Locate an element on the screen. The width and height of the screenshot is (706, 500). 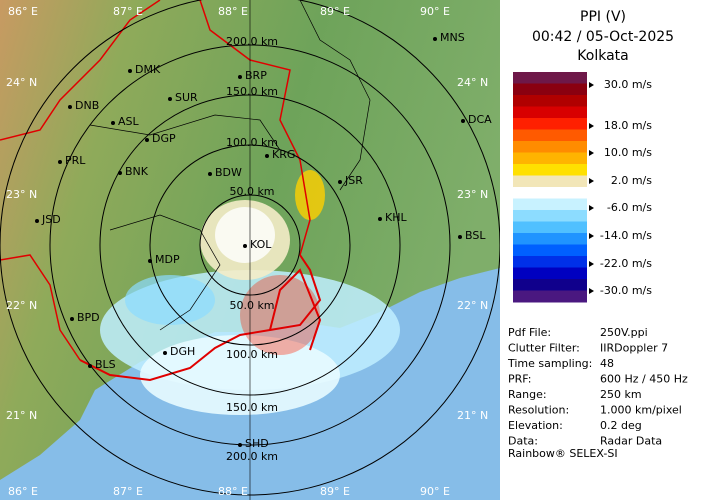
info-value: Radar Data is located at coordinates (631, 441).